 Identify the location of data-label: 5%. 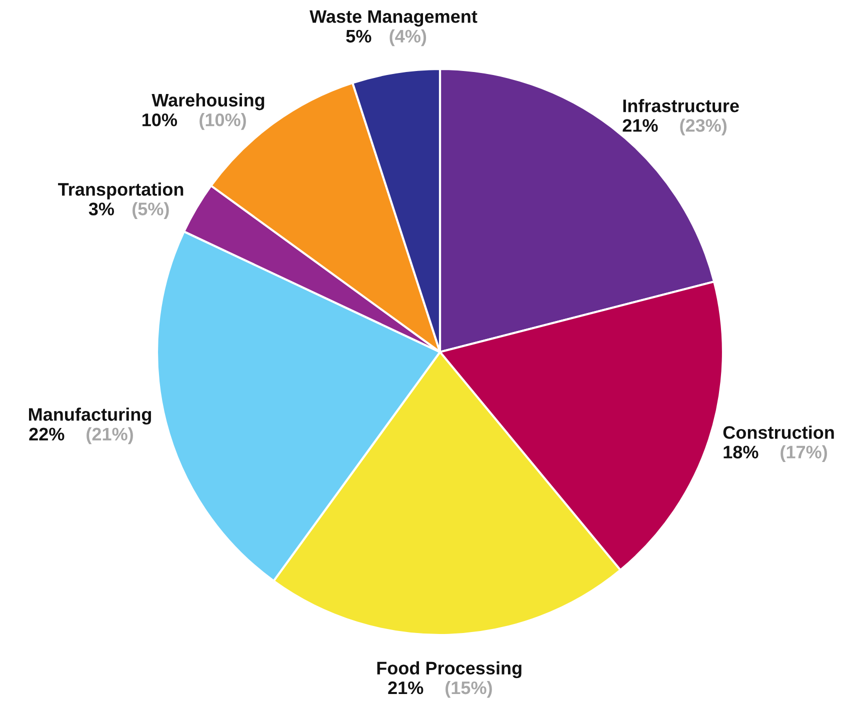
(359, 36).